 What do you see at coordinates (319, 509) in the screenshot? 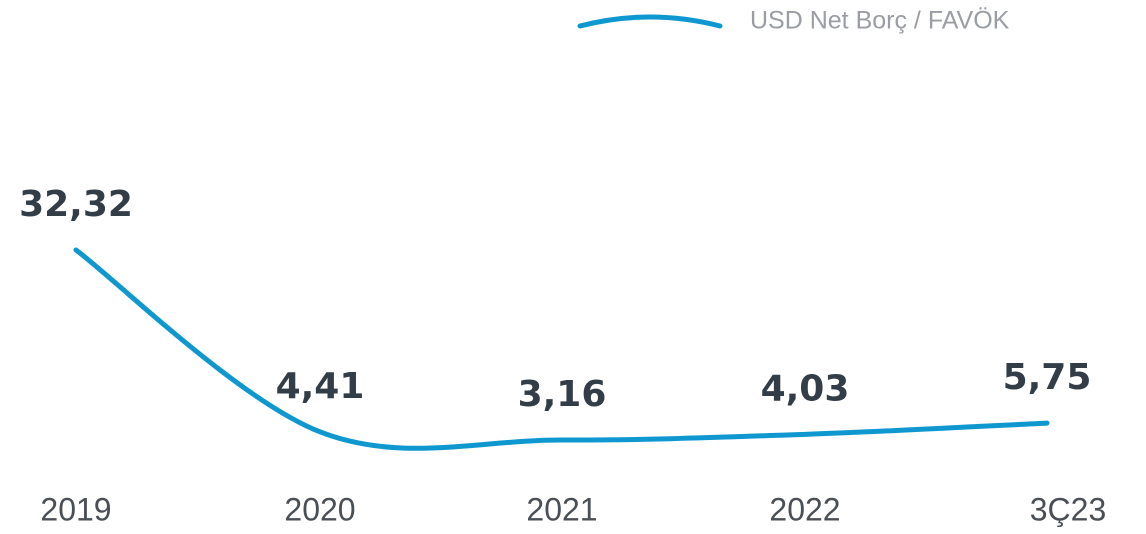
I see `x-tick-label: 2020` at bounding box center [319, 509].